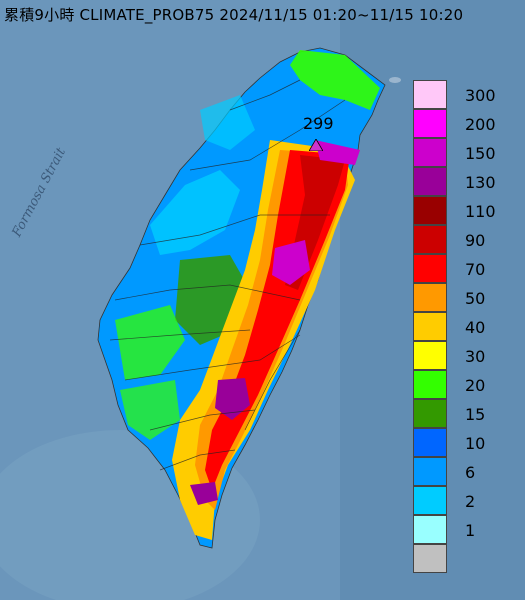 The image size is (525, 600). Describe the element at coordinates (475, 385) in the screenshot. I see `legend-label: 20` at that location.